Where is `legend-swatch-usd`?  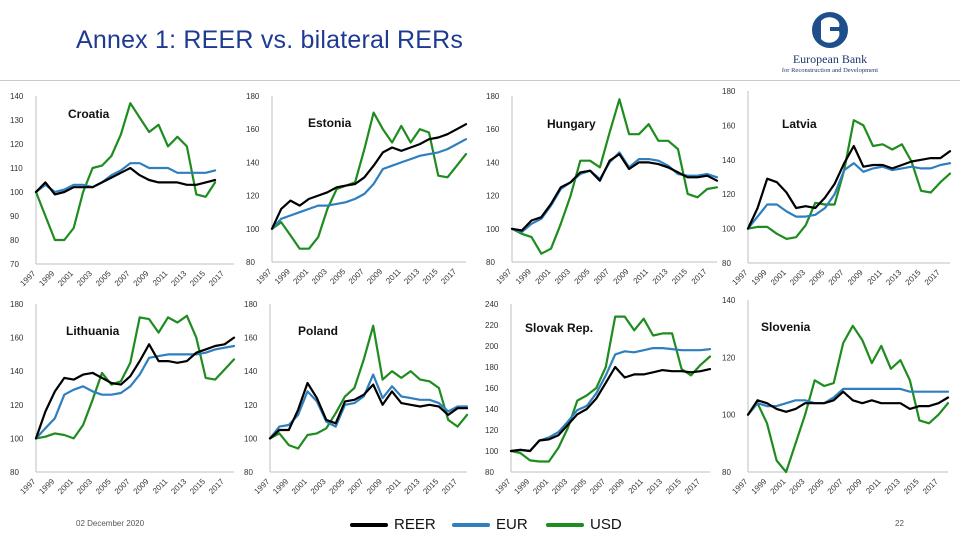 legend-swatch-usd is located at coordinates (565, 525).